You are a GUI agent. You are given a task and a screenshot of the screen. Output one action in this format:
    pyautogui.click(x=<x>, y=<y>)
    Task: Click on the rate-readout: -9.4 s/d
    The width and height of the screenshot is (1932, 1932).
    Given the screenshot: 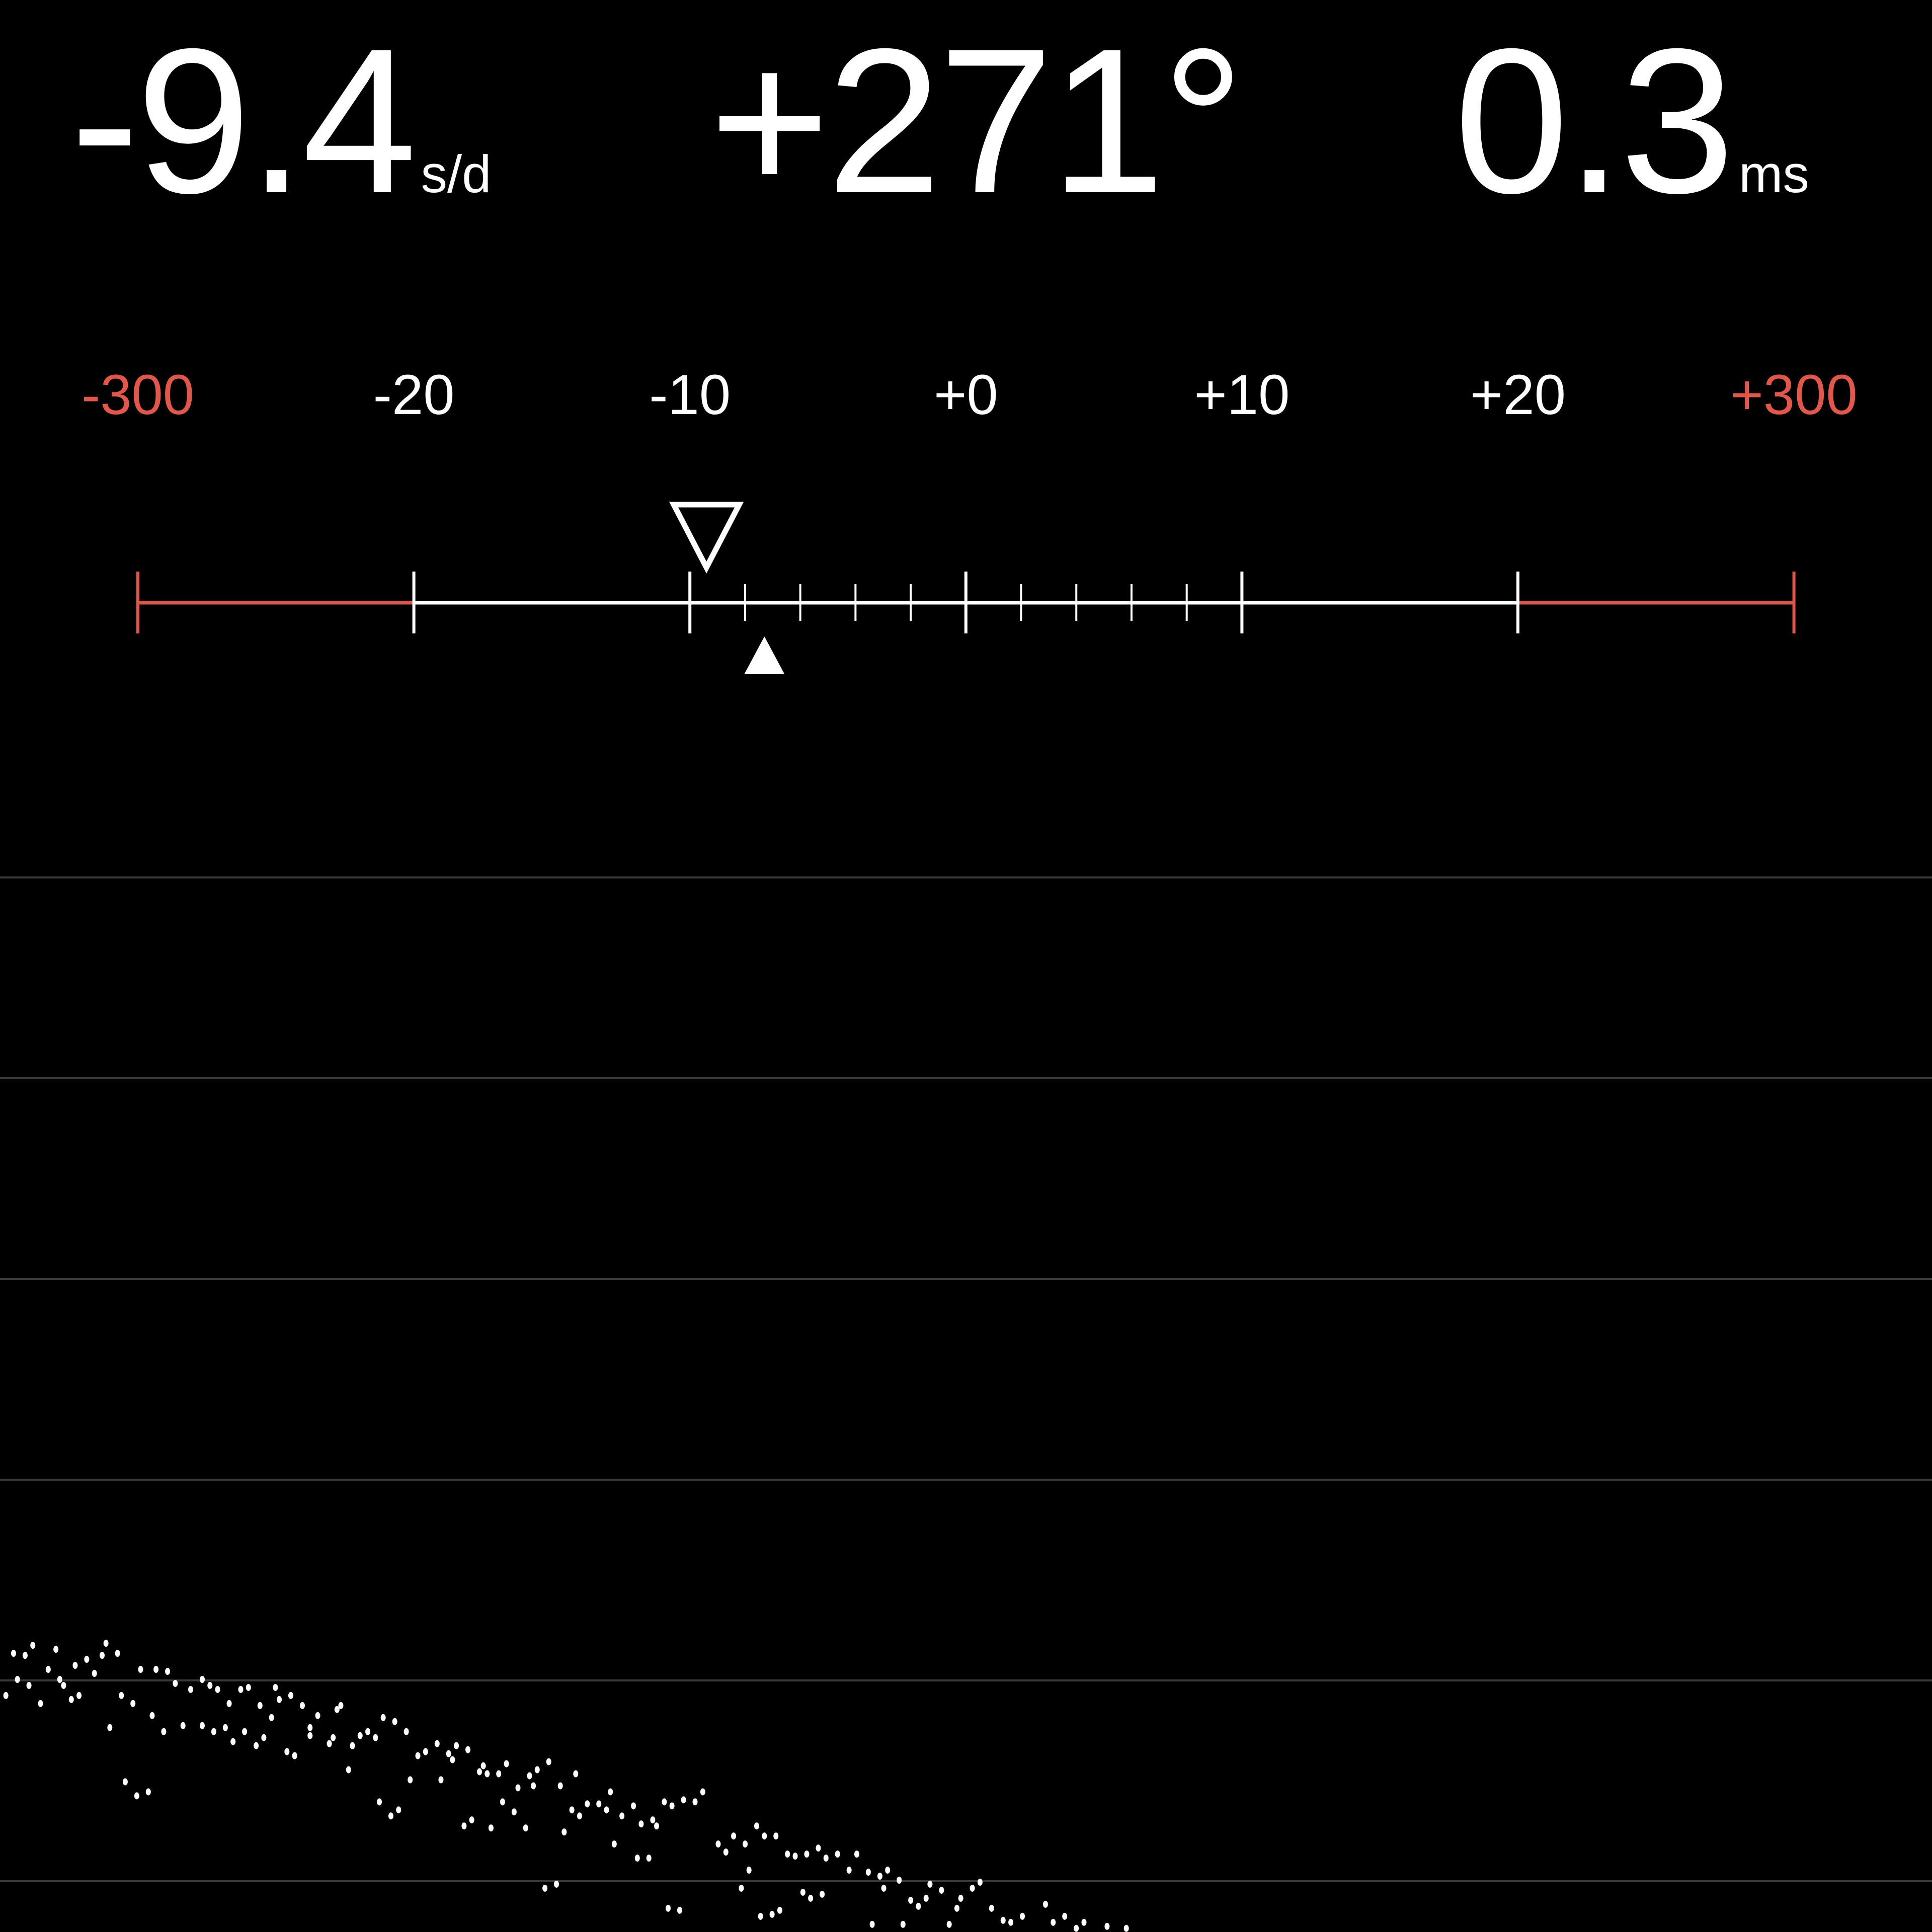 What is the action you would take?
    pyautogui.click(x=281, y=121)
    